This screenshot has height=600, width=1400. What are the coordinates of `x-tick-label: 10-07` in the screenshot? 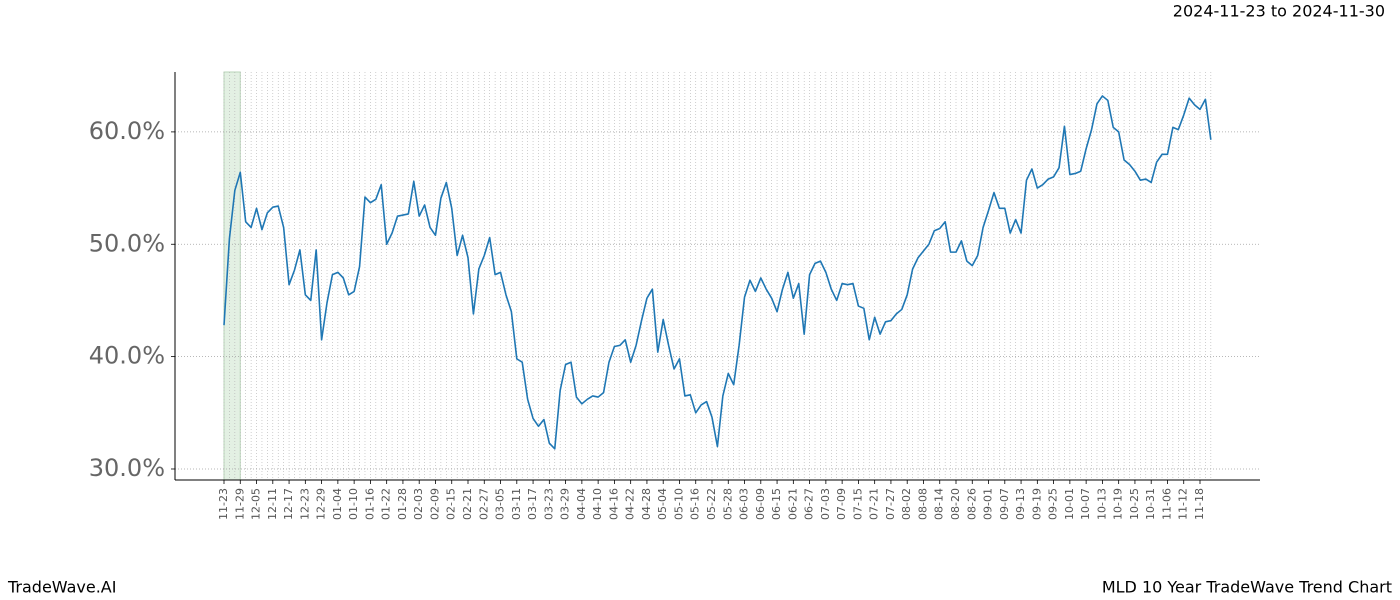 It's located at (1085, 504).